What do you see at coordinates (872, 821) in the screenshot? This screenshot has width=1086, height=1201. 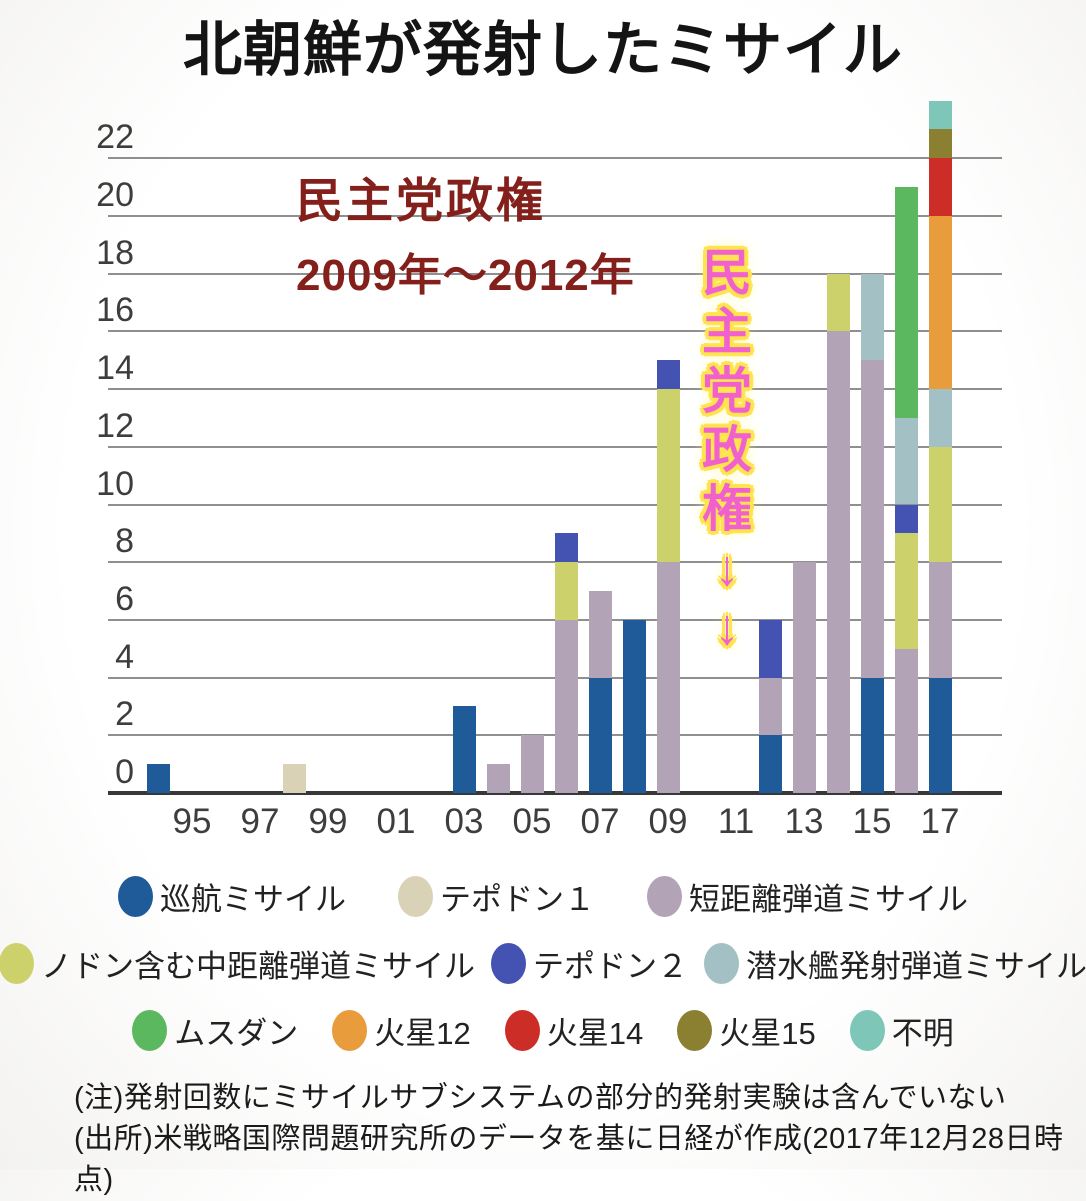 I see `x-tick-label: 15` at bounding box center [872, 821].